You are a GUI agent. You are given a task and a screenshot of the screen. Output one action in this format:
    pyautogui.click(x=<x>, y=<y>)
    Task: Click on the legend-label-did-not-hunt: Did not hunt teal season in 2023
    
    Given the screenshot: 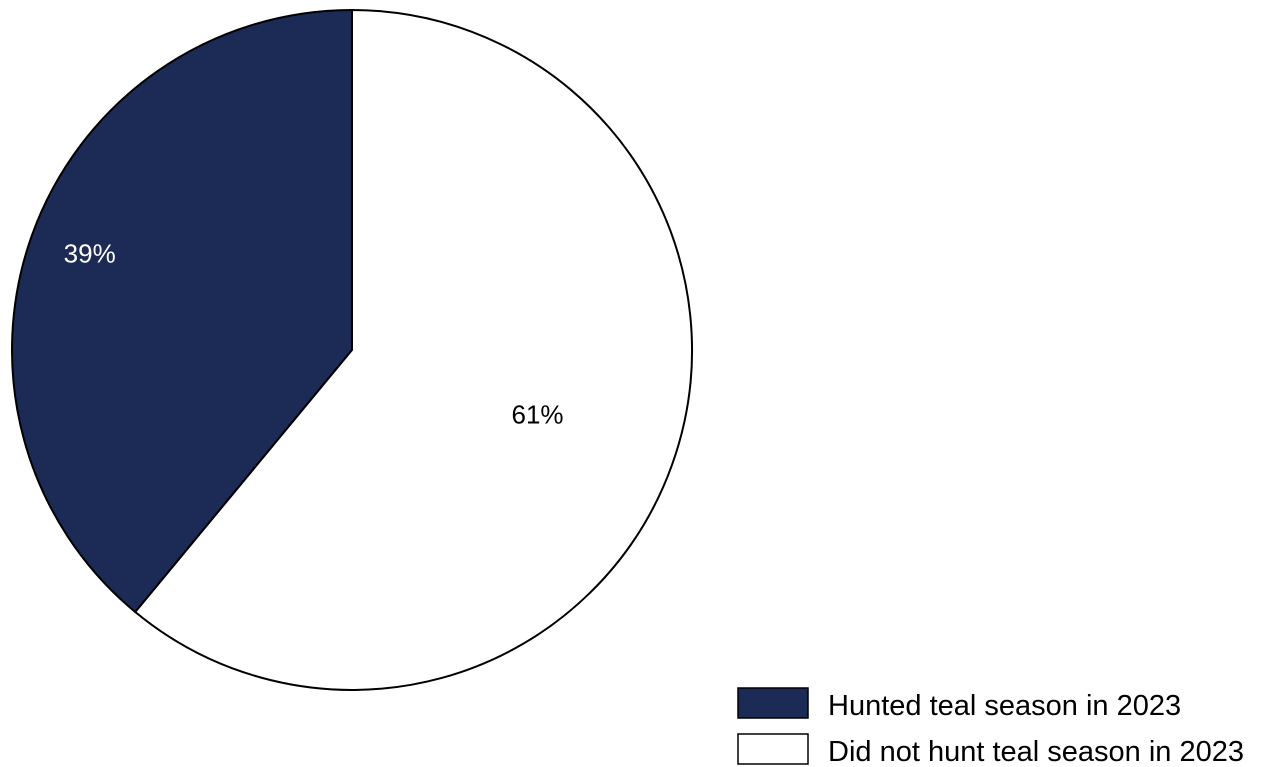 What is the action you would take?
    pyautogui.click(x=1036, y=751)
    